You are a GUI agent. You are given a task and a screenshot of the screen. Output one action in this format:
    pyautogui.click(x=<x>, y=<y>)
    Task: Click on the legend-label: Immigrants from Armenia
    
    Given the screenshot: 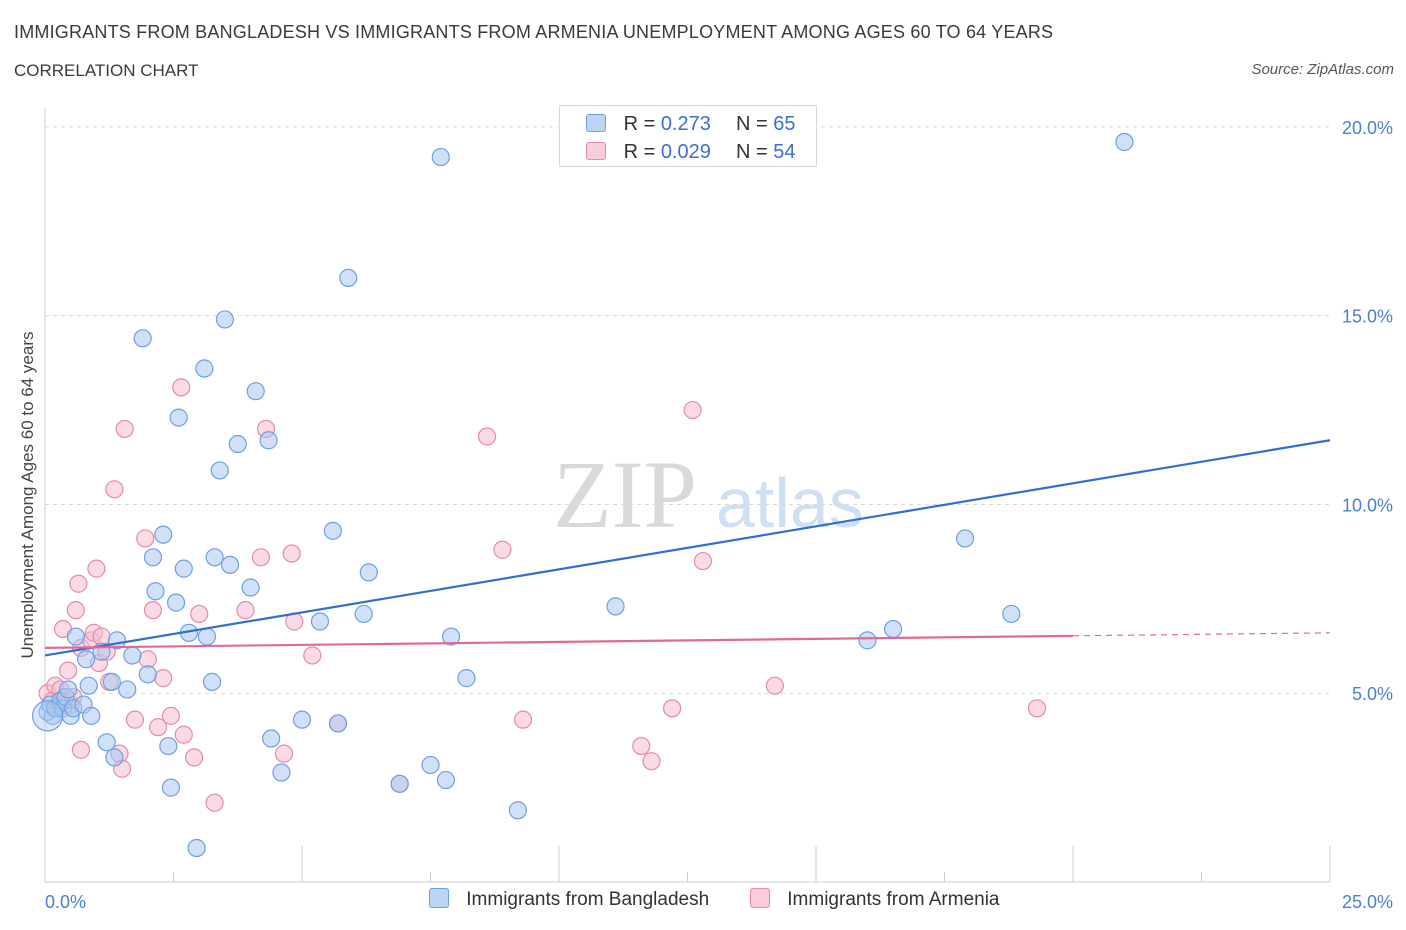 What is the action you would take?
    pyautogui.click(x=893, y=899)
    